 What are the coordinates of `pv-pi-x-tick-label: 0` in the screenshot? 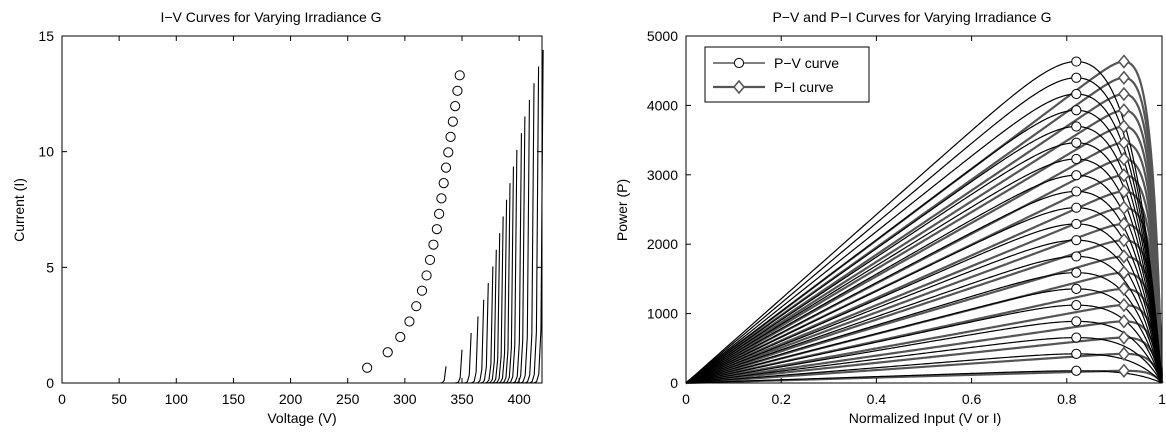 It's located at (686, 399).